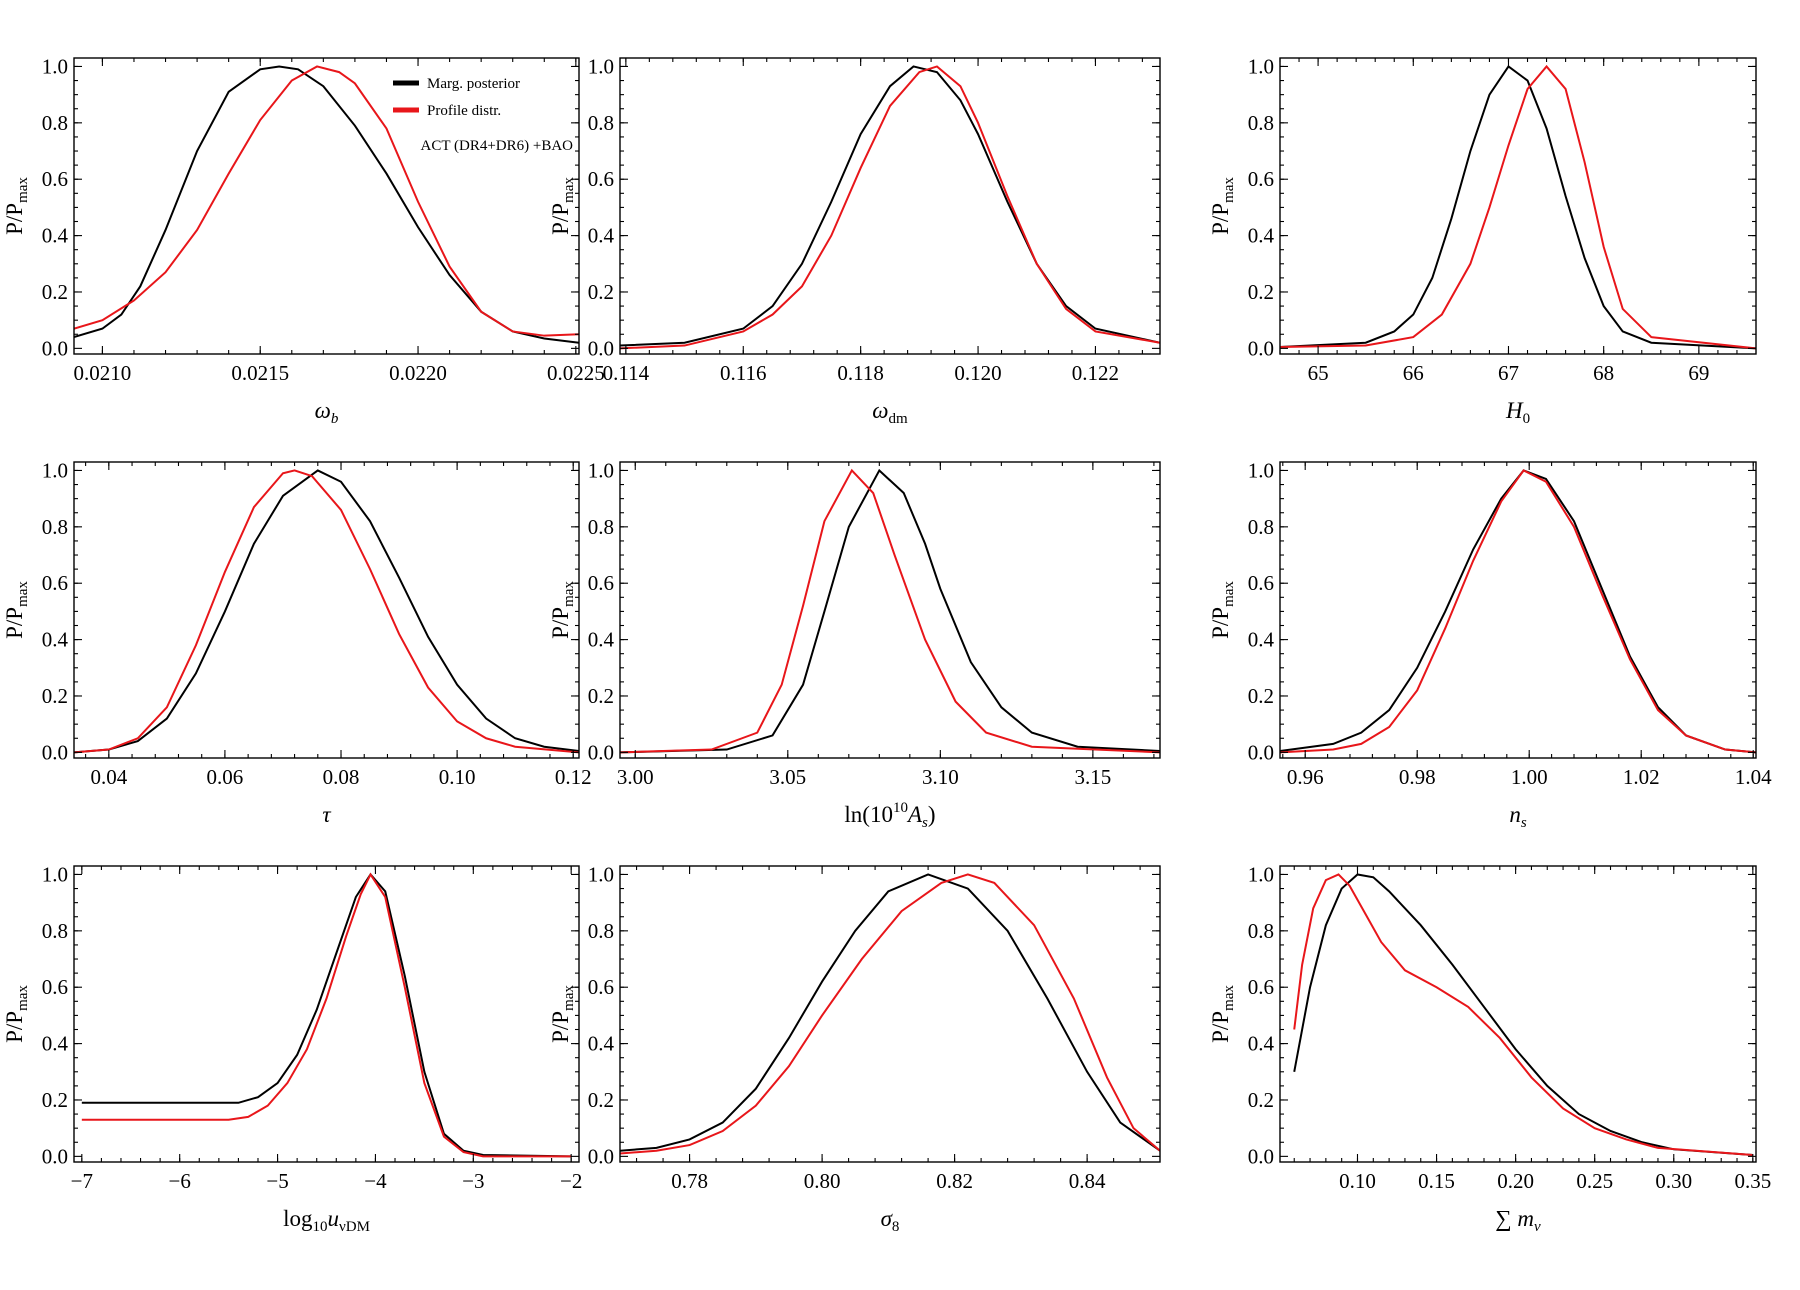 This screenshot has width=1800, height=1290. Describe the element at coordinates (103, 373) in the screenshot. I see `x-tick-label: 0.0210` at that location.